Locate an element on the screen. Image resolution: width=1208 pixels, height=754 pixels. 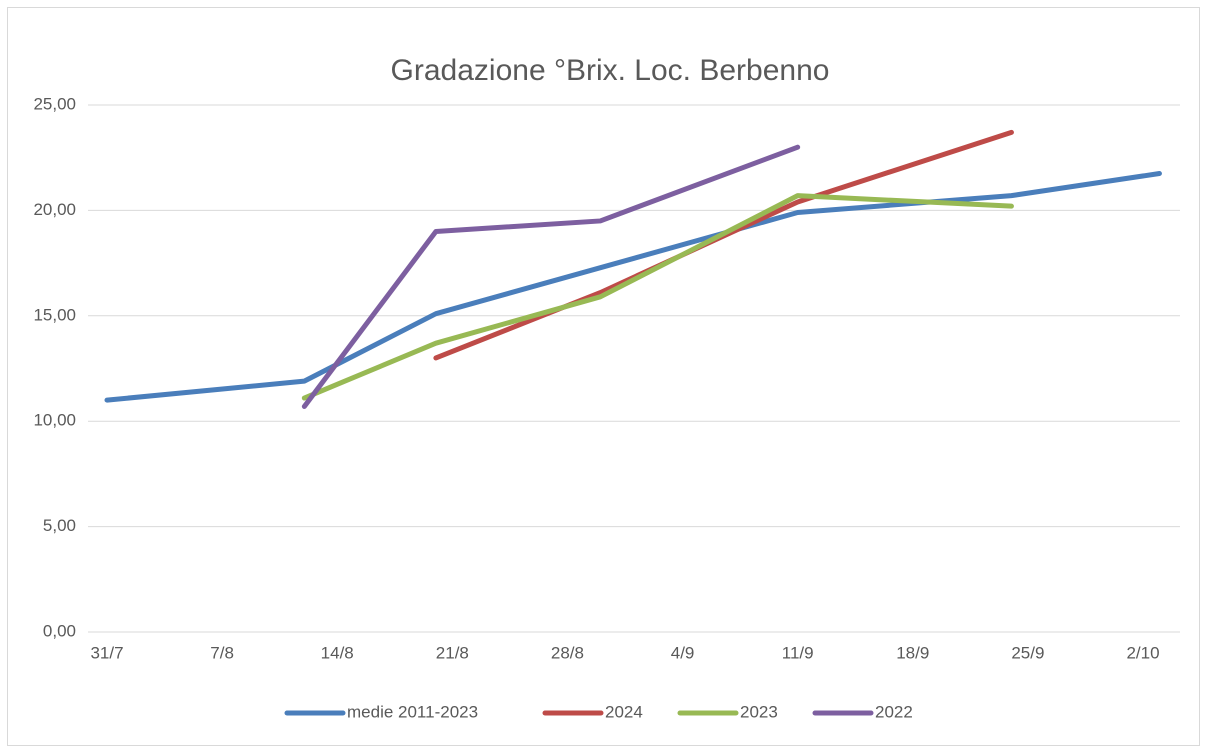
x-tick-label: 25/9 is located at coordinates (1027, 652).